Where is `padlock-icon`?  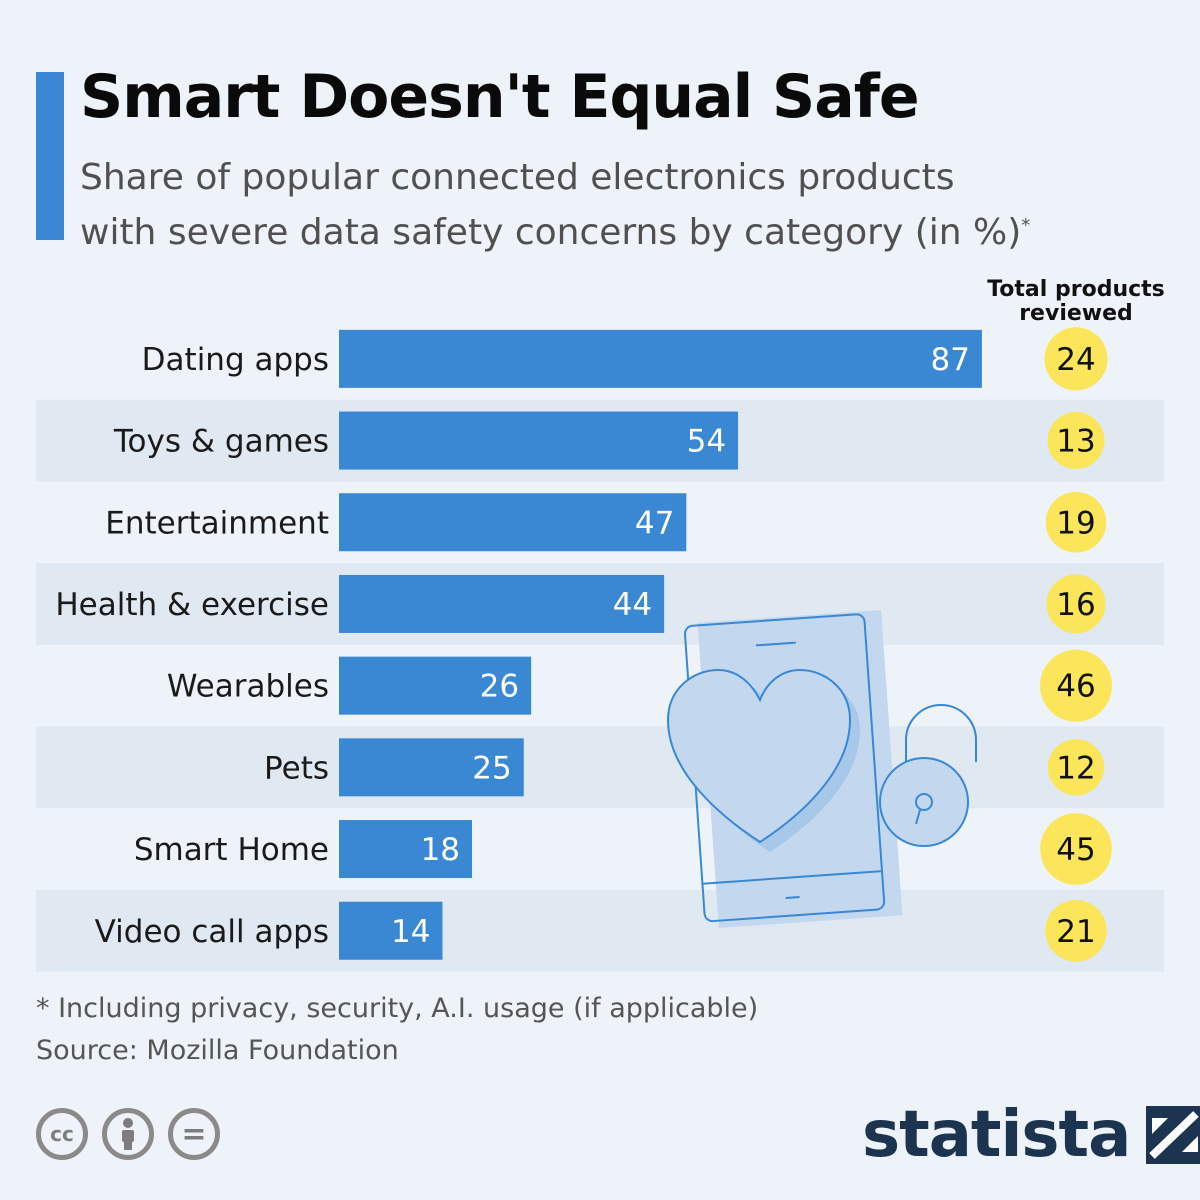
padlock-icon is located at coordinates (928, 775).